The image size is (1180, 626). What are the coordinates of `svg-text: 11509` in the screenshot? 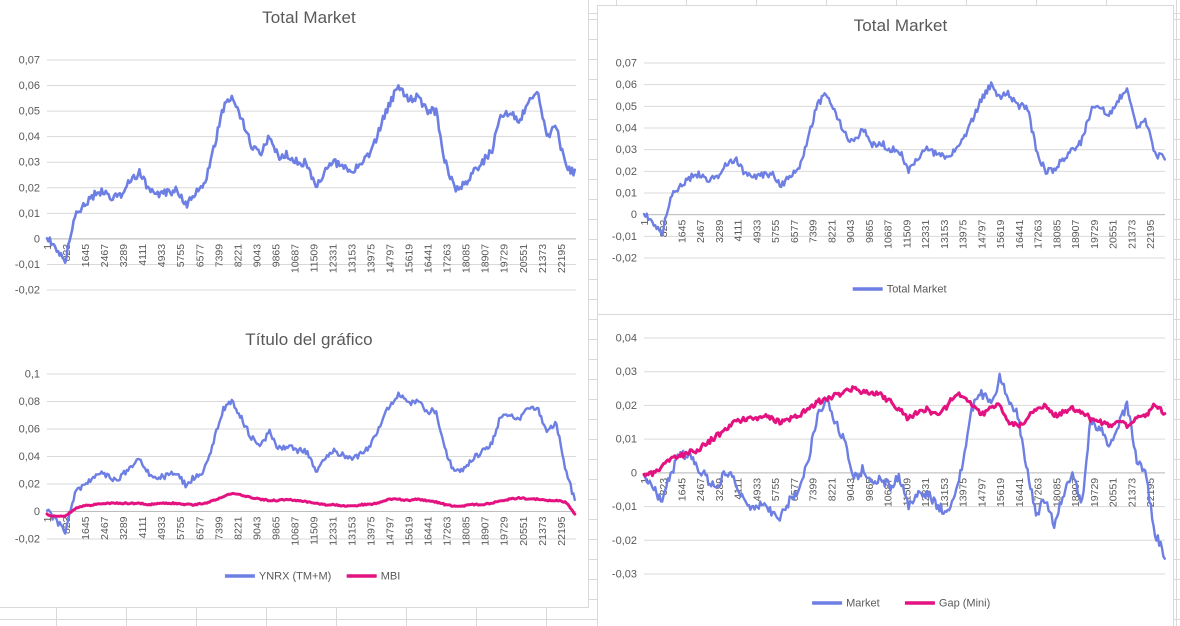 It's located at (314, 258).